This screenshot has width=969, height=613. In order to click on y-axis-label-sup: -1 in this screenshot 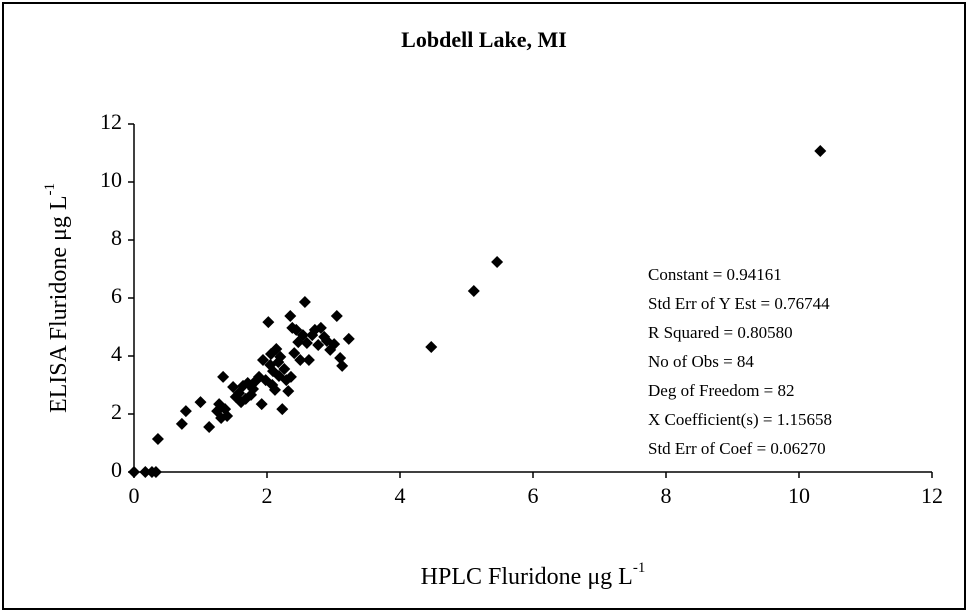, I will do `click(50, 189)`.